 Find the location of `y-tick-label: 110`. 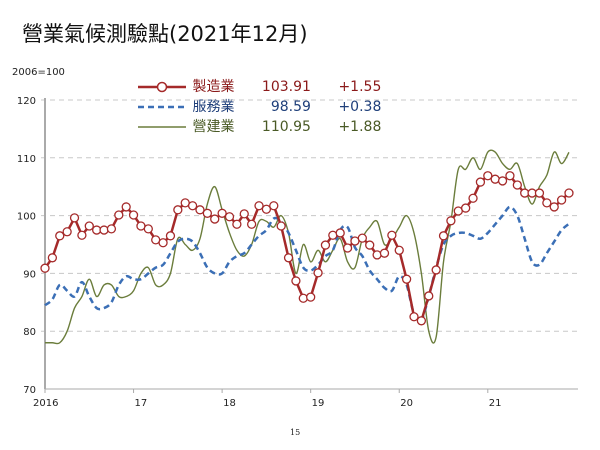

y-tick-label: 110 is located at coordinates (26, 159).